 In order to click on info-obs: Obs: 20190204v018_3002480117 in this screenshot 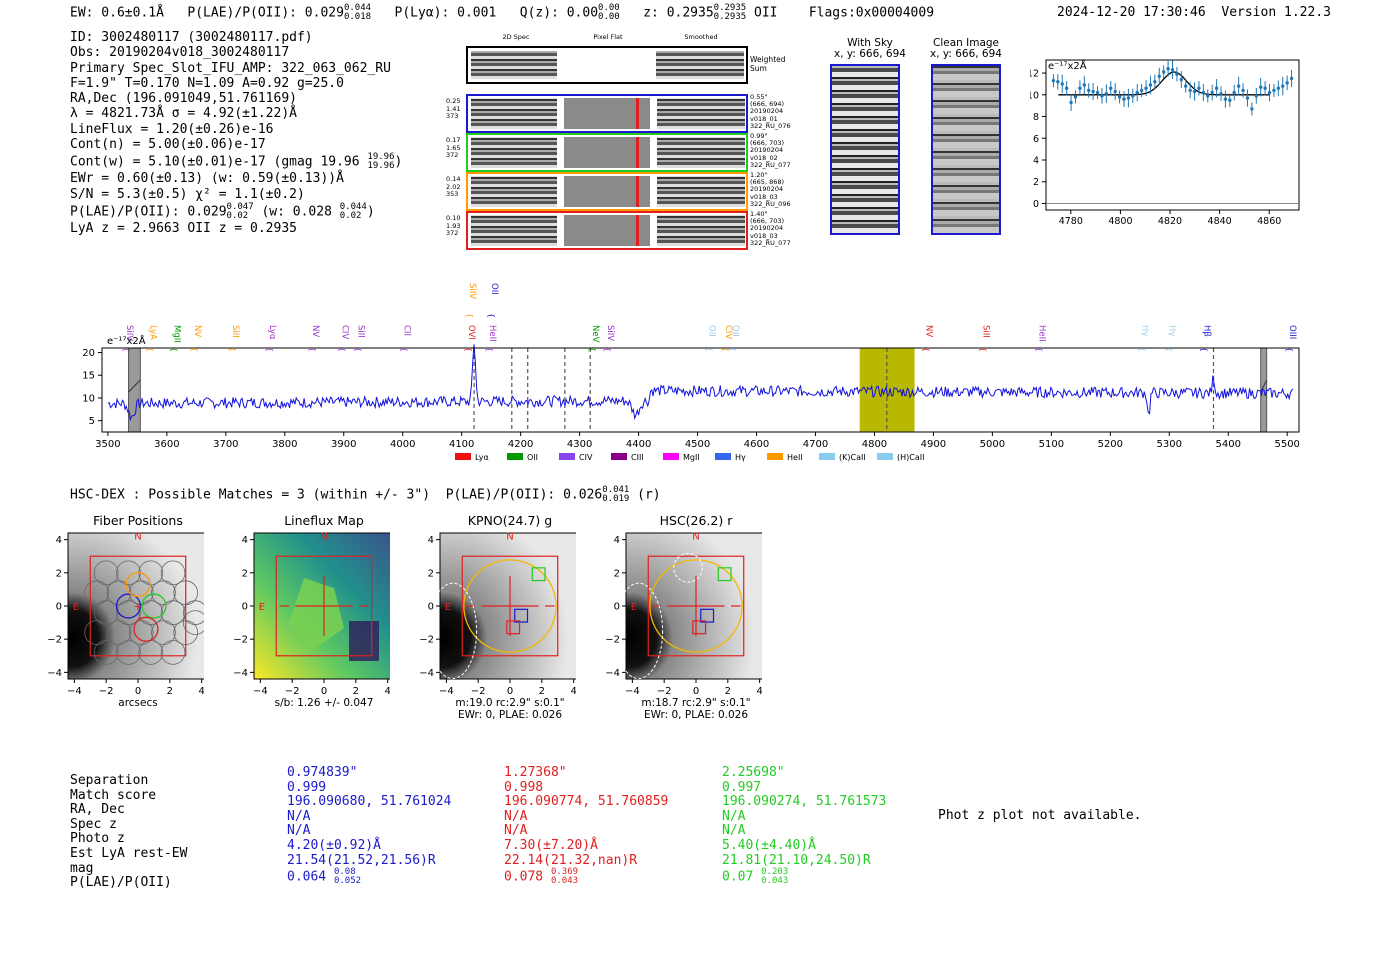, I will do `click(180, 53)`.